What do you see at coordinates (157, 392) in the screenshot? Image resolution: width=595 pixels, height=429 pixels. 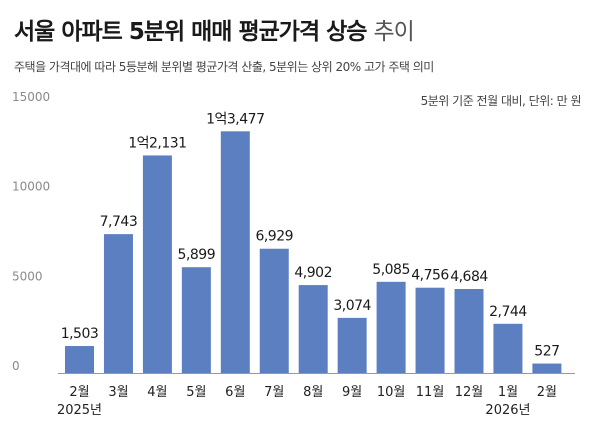 I see `x-tick-label: 4월` at bounding box center [157, 392].